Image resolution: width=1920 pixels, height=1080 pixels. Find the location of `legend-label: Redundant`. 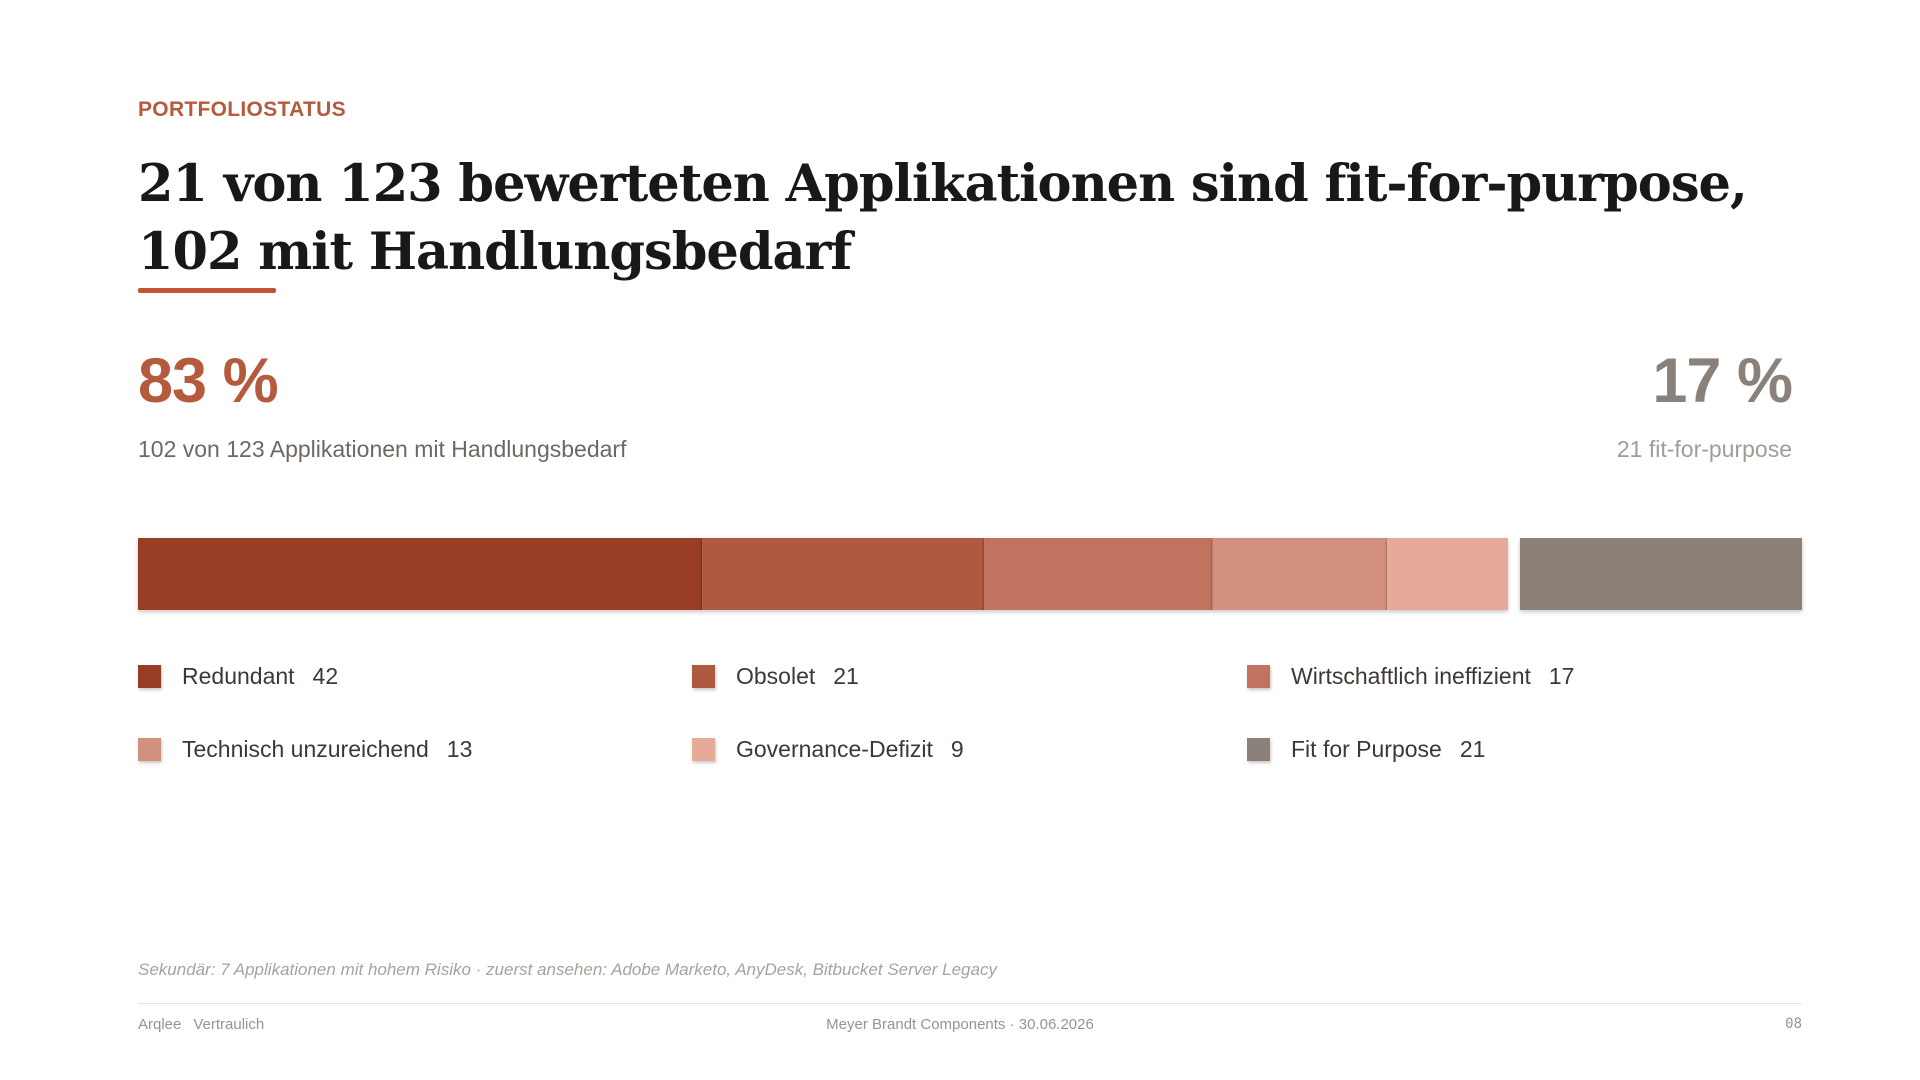

legend-label: Redundant is located at coordinates (238, 675).